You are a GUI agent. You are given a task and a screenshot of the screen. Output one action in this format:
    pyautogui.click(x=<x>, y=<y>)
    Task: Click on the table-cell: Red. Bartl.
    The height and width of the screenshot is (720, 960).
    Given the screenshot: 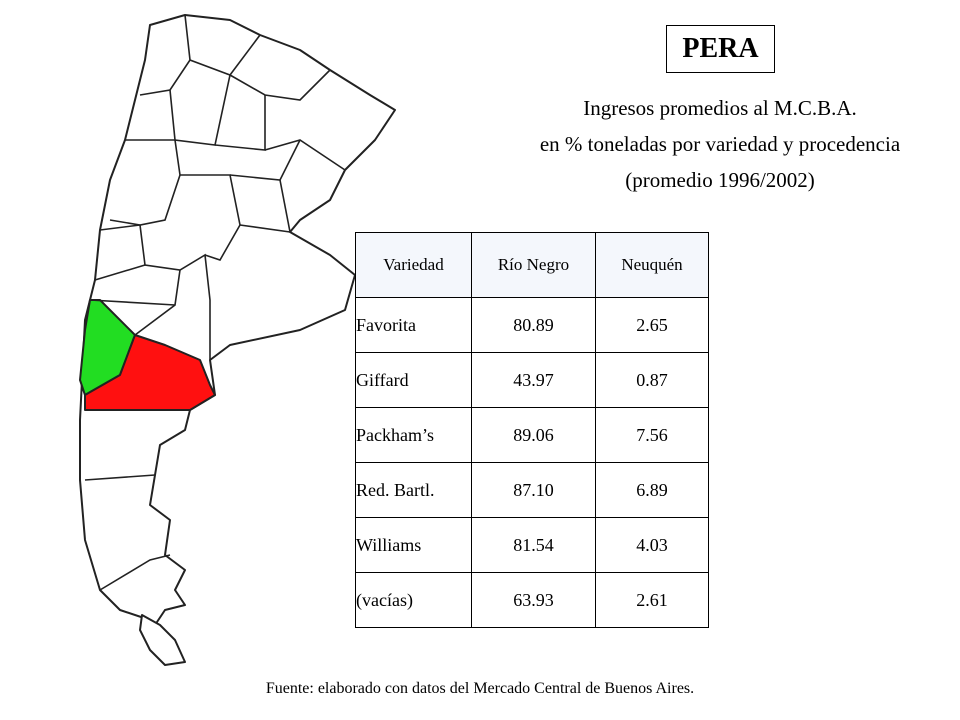 What is the action you would take?
    pyautogui.click(x=413, y=490)
    